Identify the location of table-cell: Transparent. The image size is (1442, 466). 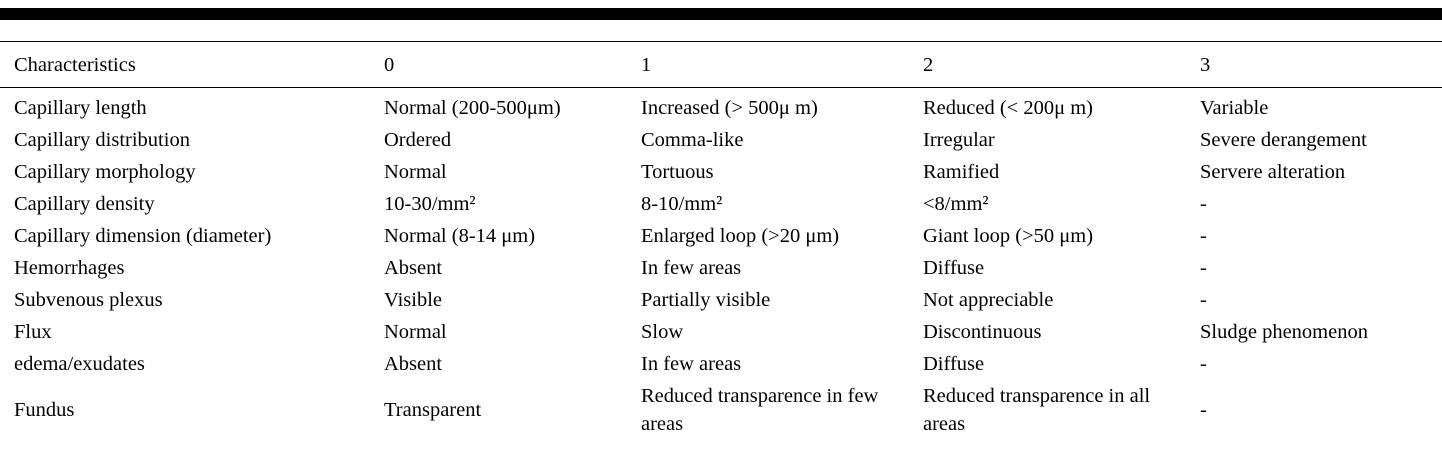
(433, 410).